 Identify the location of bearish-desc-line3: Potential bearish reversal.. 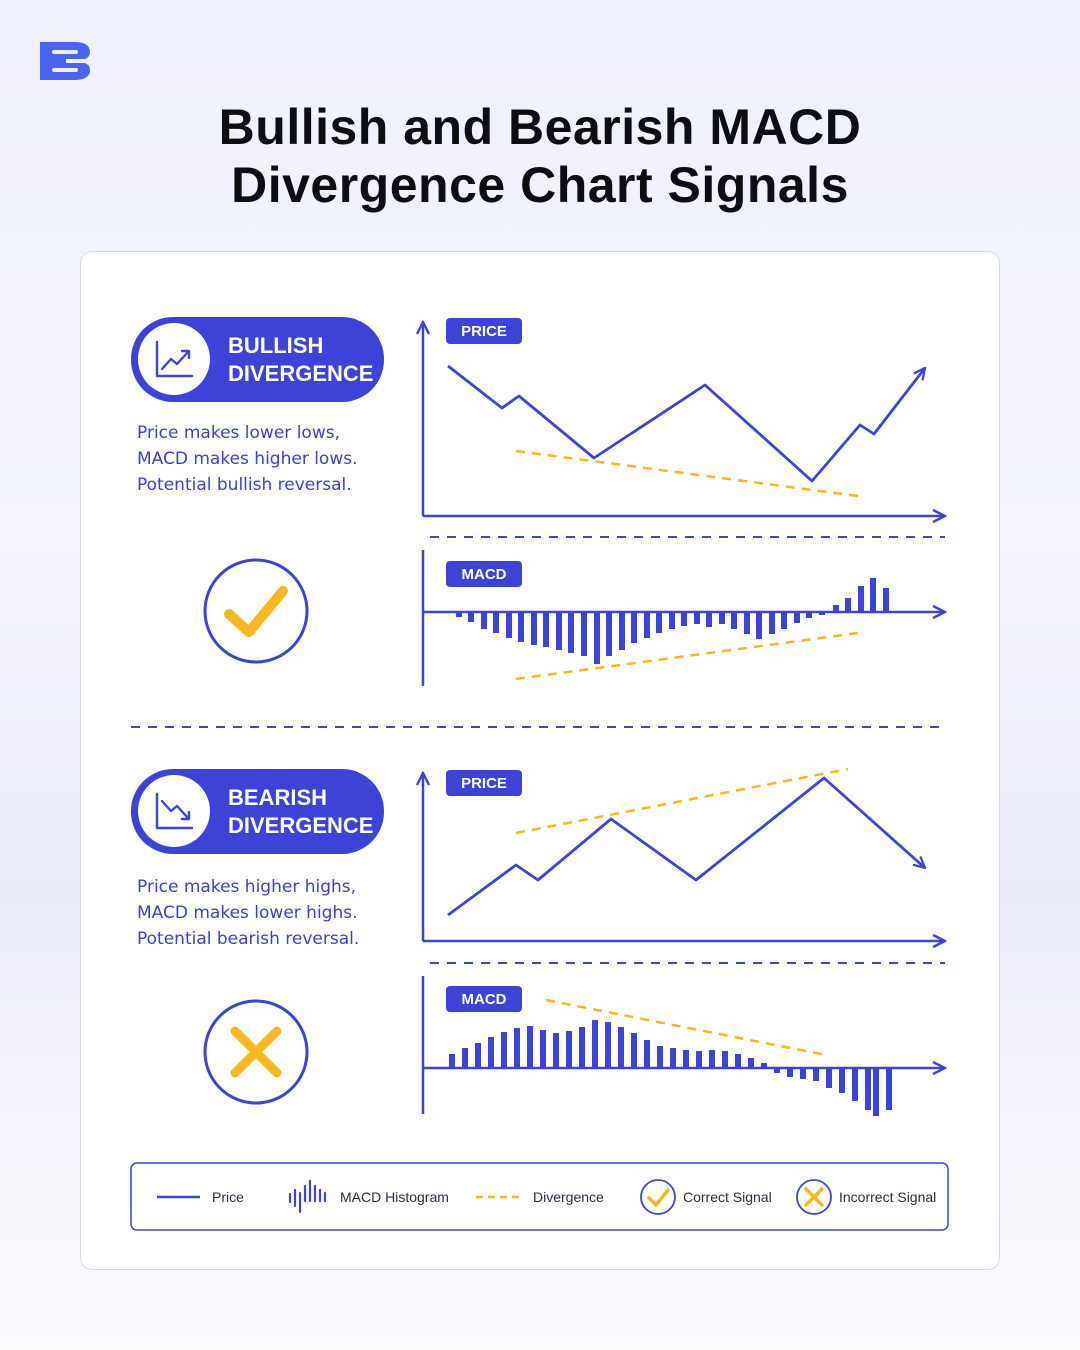
(248, 939).